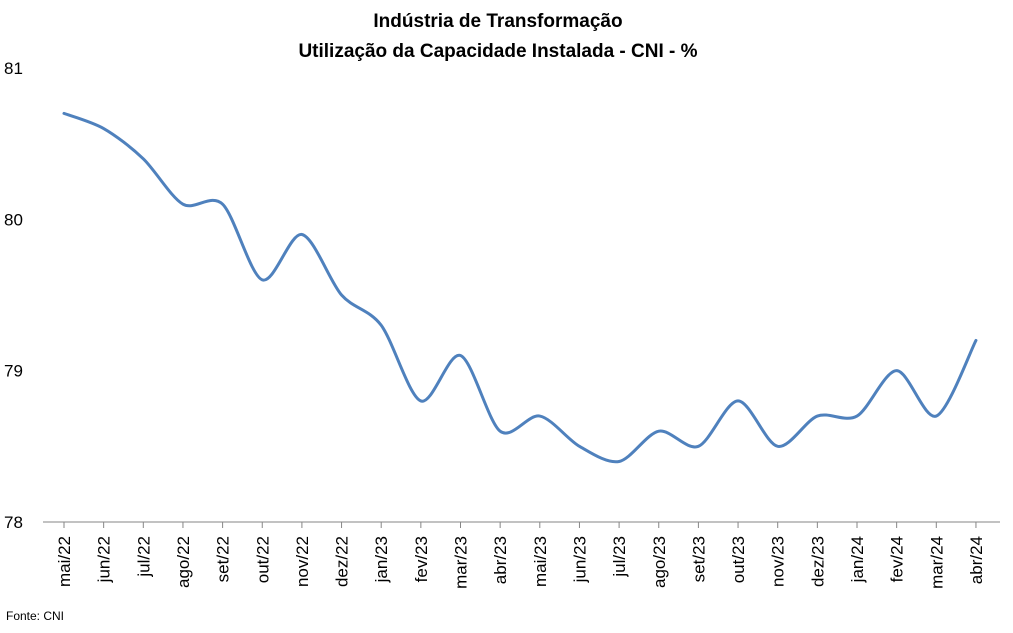  Describe the element at coordinates (143, 557) in the screenshot. I see `x-tick-label: jul/22` at that location.